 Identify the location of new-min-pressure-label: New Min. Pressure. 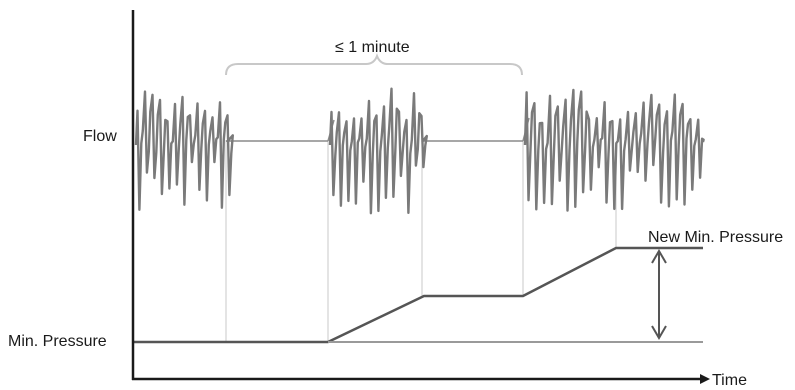
(715, 237).